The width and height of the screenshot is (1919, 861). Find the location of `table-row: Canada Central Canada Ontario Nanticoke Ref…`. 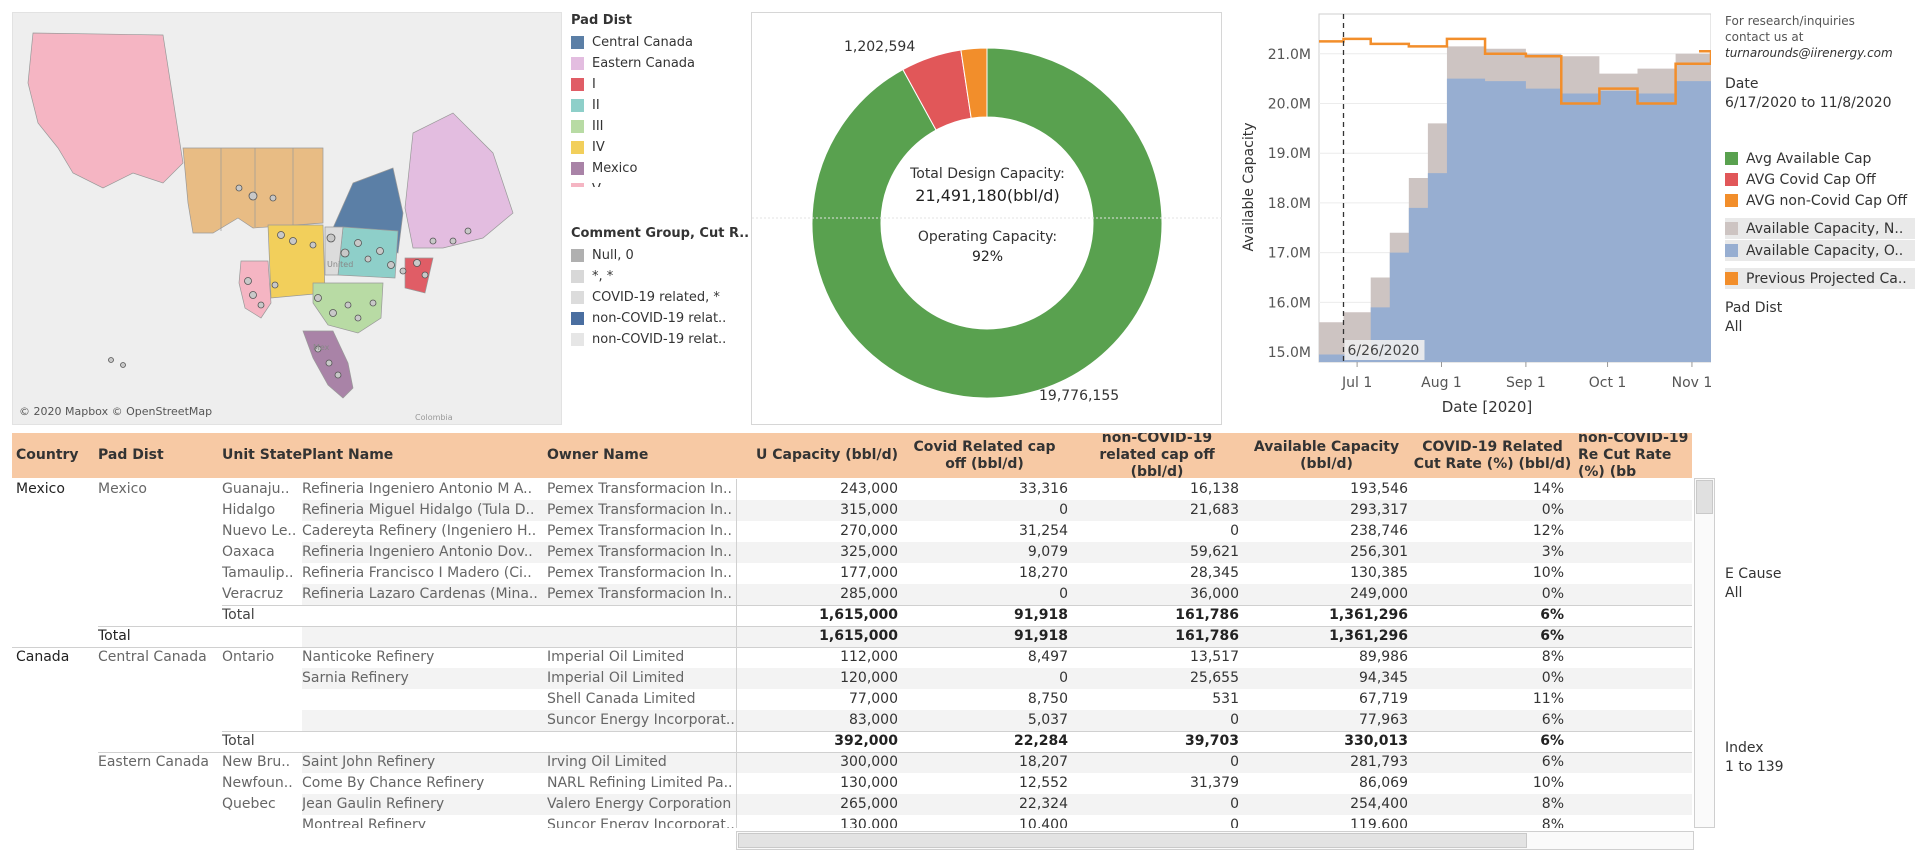

table-row: Canada Central Canada Ontario Nanticoke Ref… is located at coordinates (852, 657).